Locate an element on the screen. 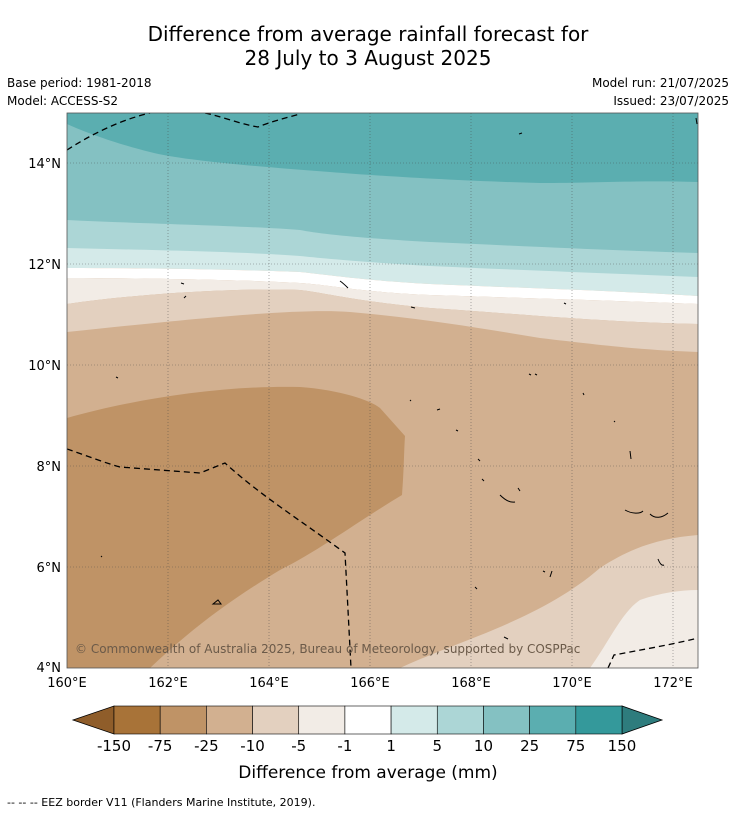 Image resolution: width=736 pixels, height=816 pixels. colorbar-tick-label: -75 is located at coordinates (160, 746).